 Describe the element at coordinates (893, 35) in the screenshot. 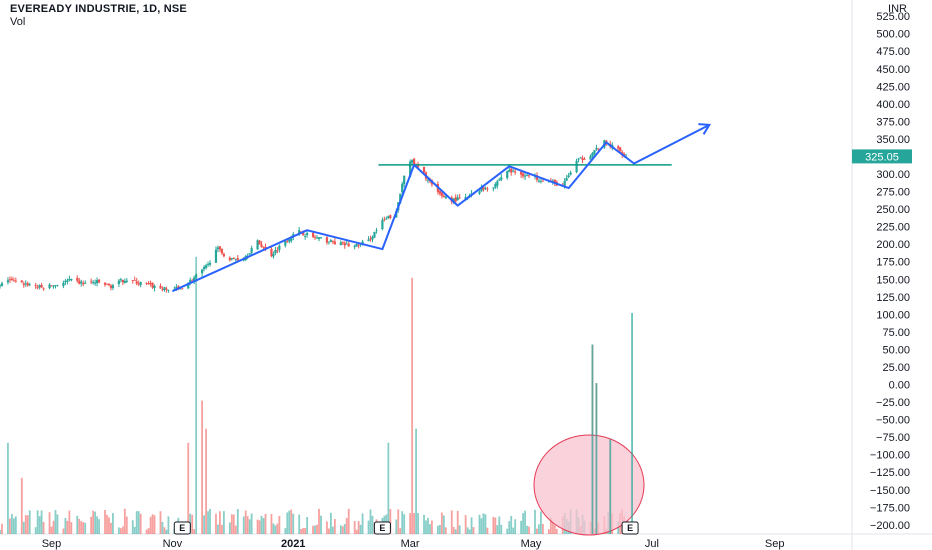

I see `price-tick-label: 500.00` at that location.